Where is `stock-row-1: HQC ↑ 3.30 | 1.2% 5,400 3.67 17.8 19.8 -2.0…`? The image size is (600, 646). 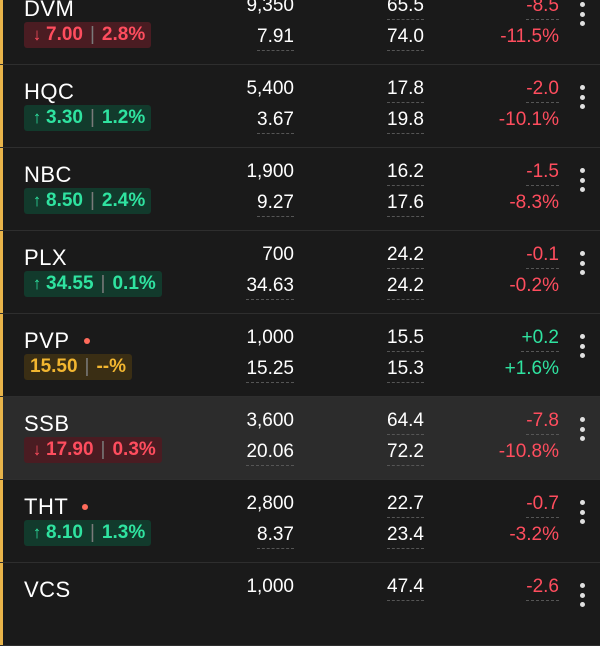
stock-row-1: HQC ↑ 3.30 | 1.2% 5,400 3.67 17.8 19.8 -2.0… is located at coordinates (300, 106).